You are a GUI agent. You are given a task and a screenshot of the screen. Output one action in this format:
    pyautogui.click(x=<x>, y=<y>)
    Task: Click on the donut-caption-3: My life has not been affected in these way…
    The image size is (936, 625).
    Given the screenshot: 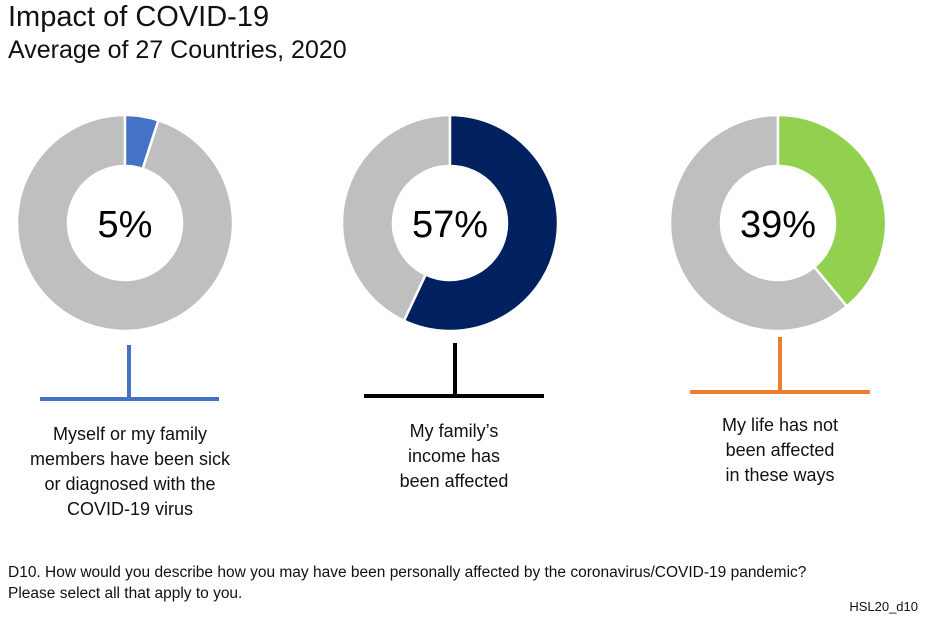 What is the action you would take?
    pyautogui.click(x=780, y=450)
    